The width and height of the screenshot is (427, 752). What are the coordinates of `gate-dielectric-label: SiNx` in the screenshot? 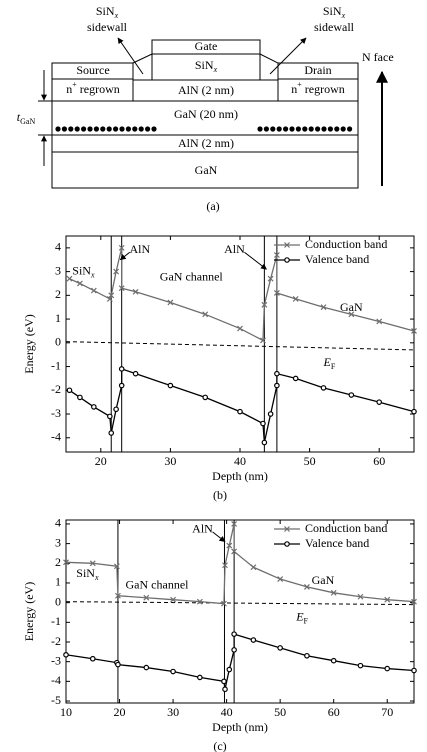 It's located at (206, 66).